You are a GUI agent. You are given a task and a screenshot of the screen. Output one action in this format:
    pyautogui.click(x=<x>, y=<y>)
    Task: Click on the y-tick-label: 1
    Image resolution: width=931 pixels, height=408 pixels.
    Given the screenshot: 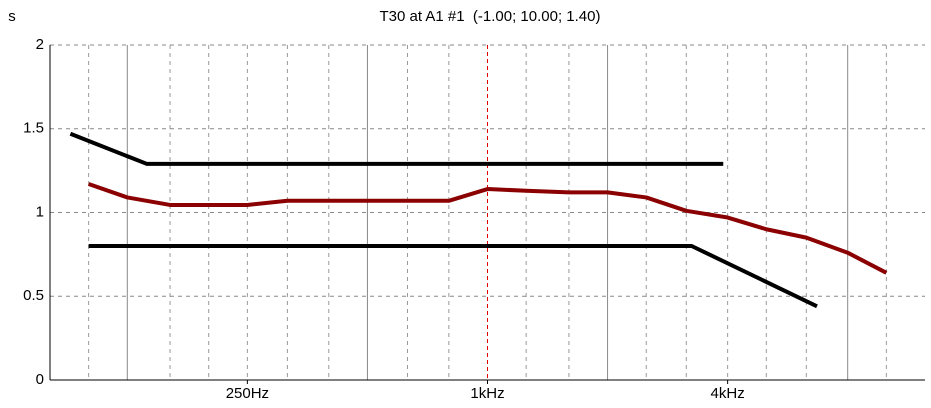 What is the action you would take?
    pyautogui.click(x=40, y=211)
    